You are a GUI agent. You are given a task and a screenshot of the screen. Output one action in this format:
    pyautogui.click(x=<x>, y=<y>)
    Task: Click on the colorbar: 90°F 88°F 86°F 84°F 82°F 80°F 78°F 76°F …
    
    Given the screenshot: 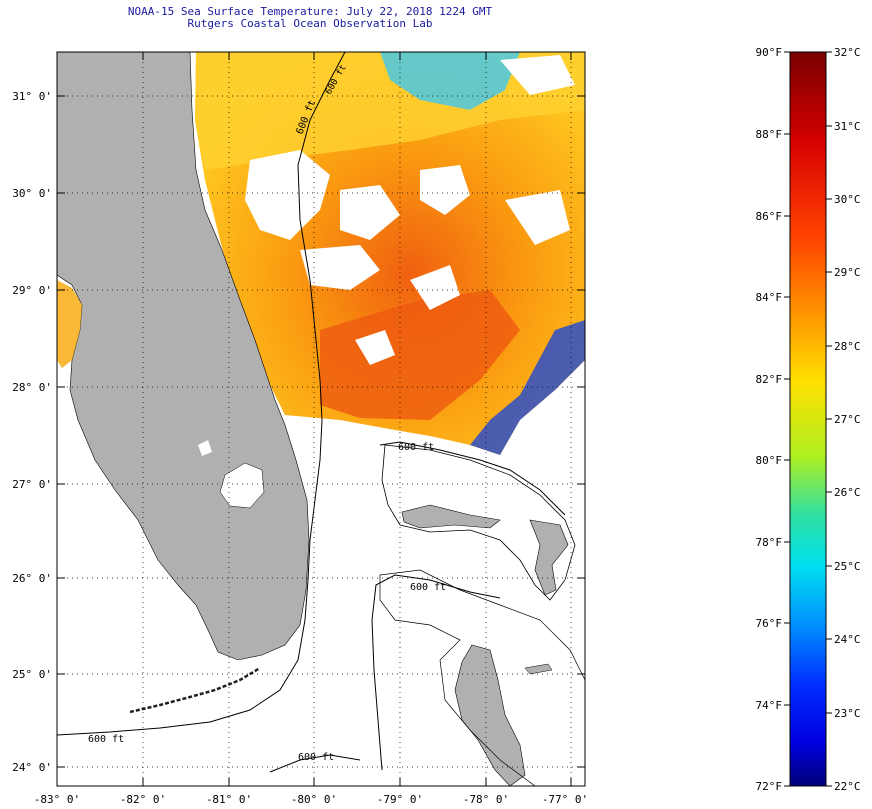 What is the action you would take?
    pyautogui.click(x=808, y=419)
    